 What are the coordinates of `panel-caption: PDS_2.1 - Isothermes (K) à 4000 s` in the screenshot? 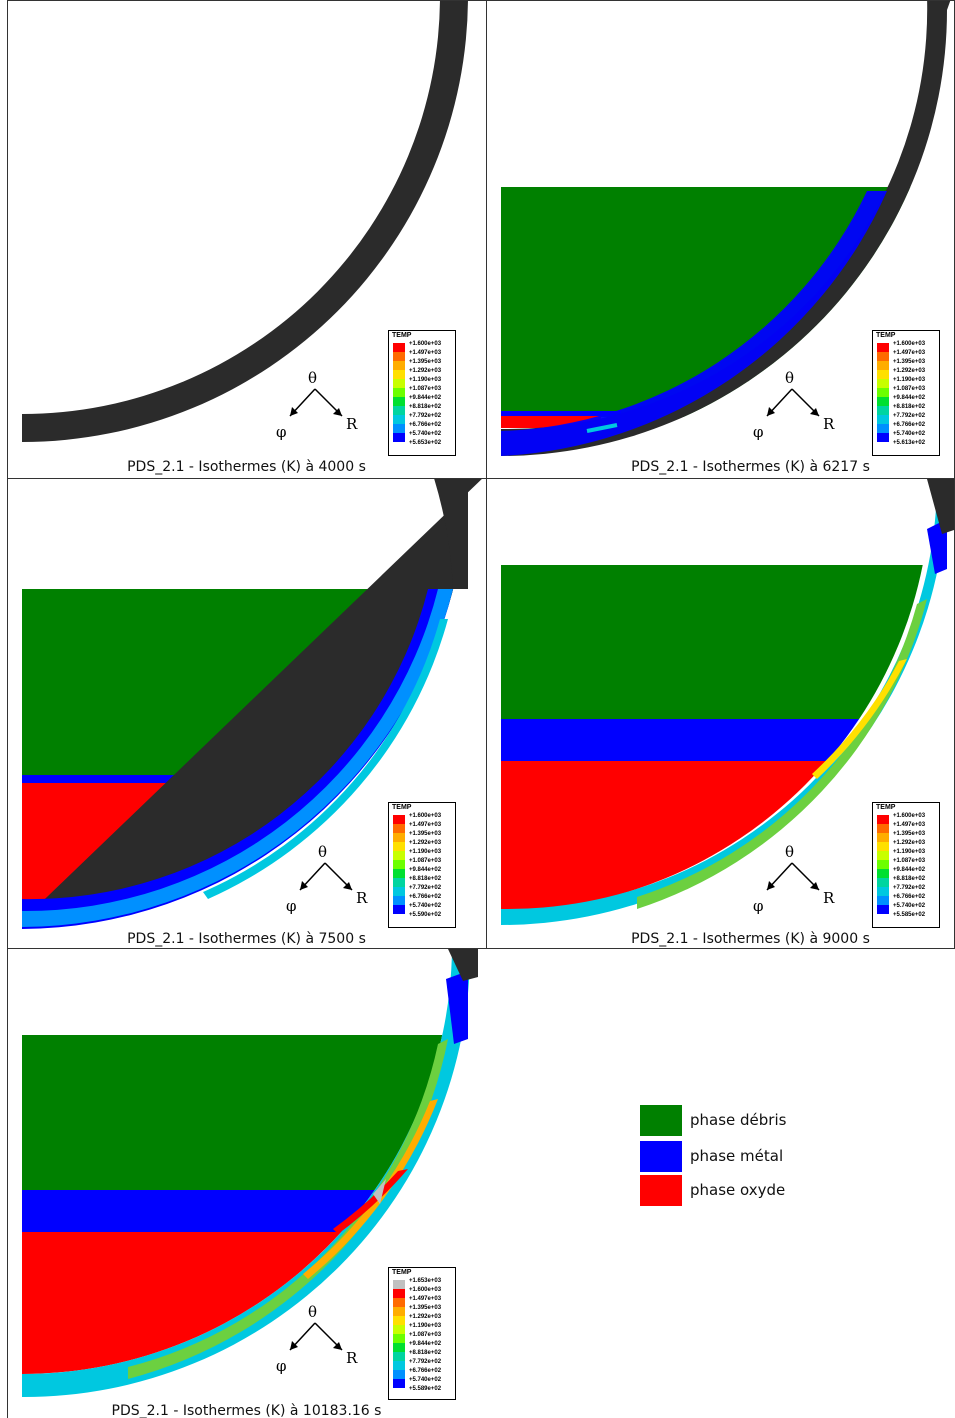 It's located at (246, 467).